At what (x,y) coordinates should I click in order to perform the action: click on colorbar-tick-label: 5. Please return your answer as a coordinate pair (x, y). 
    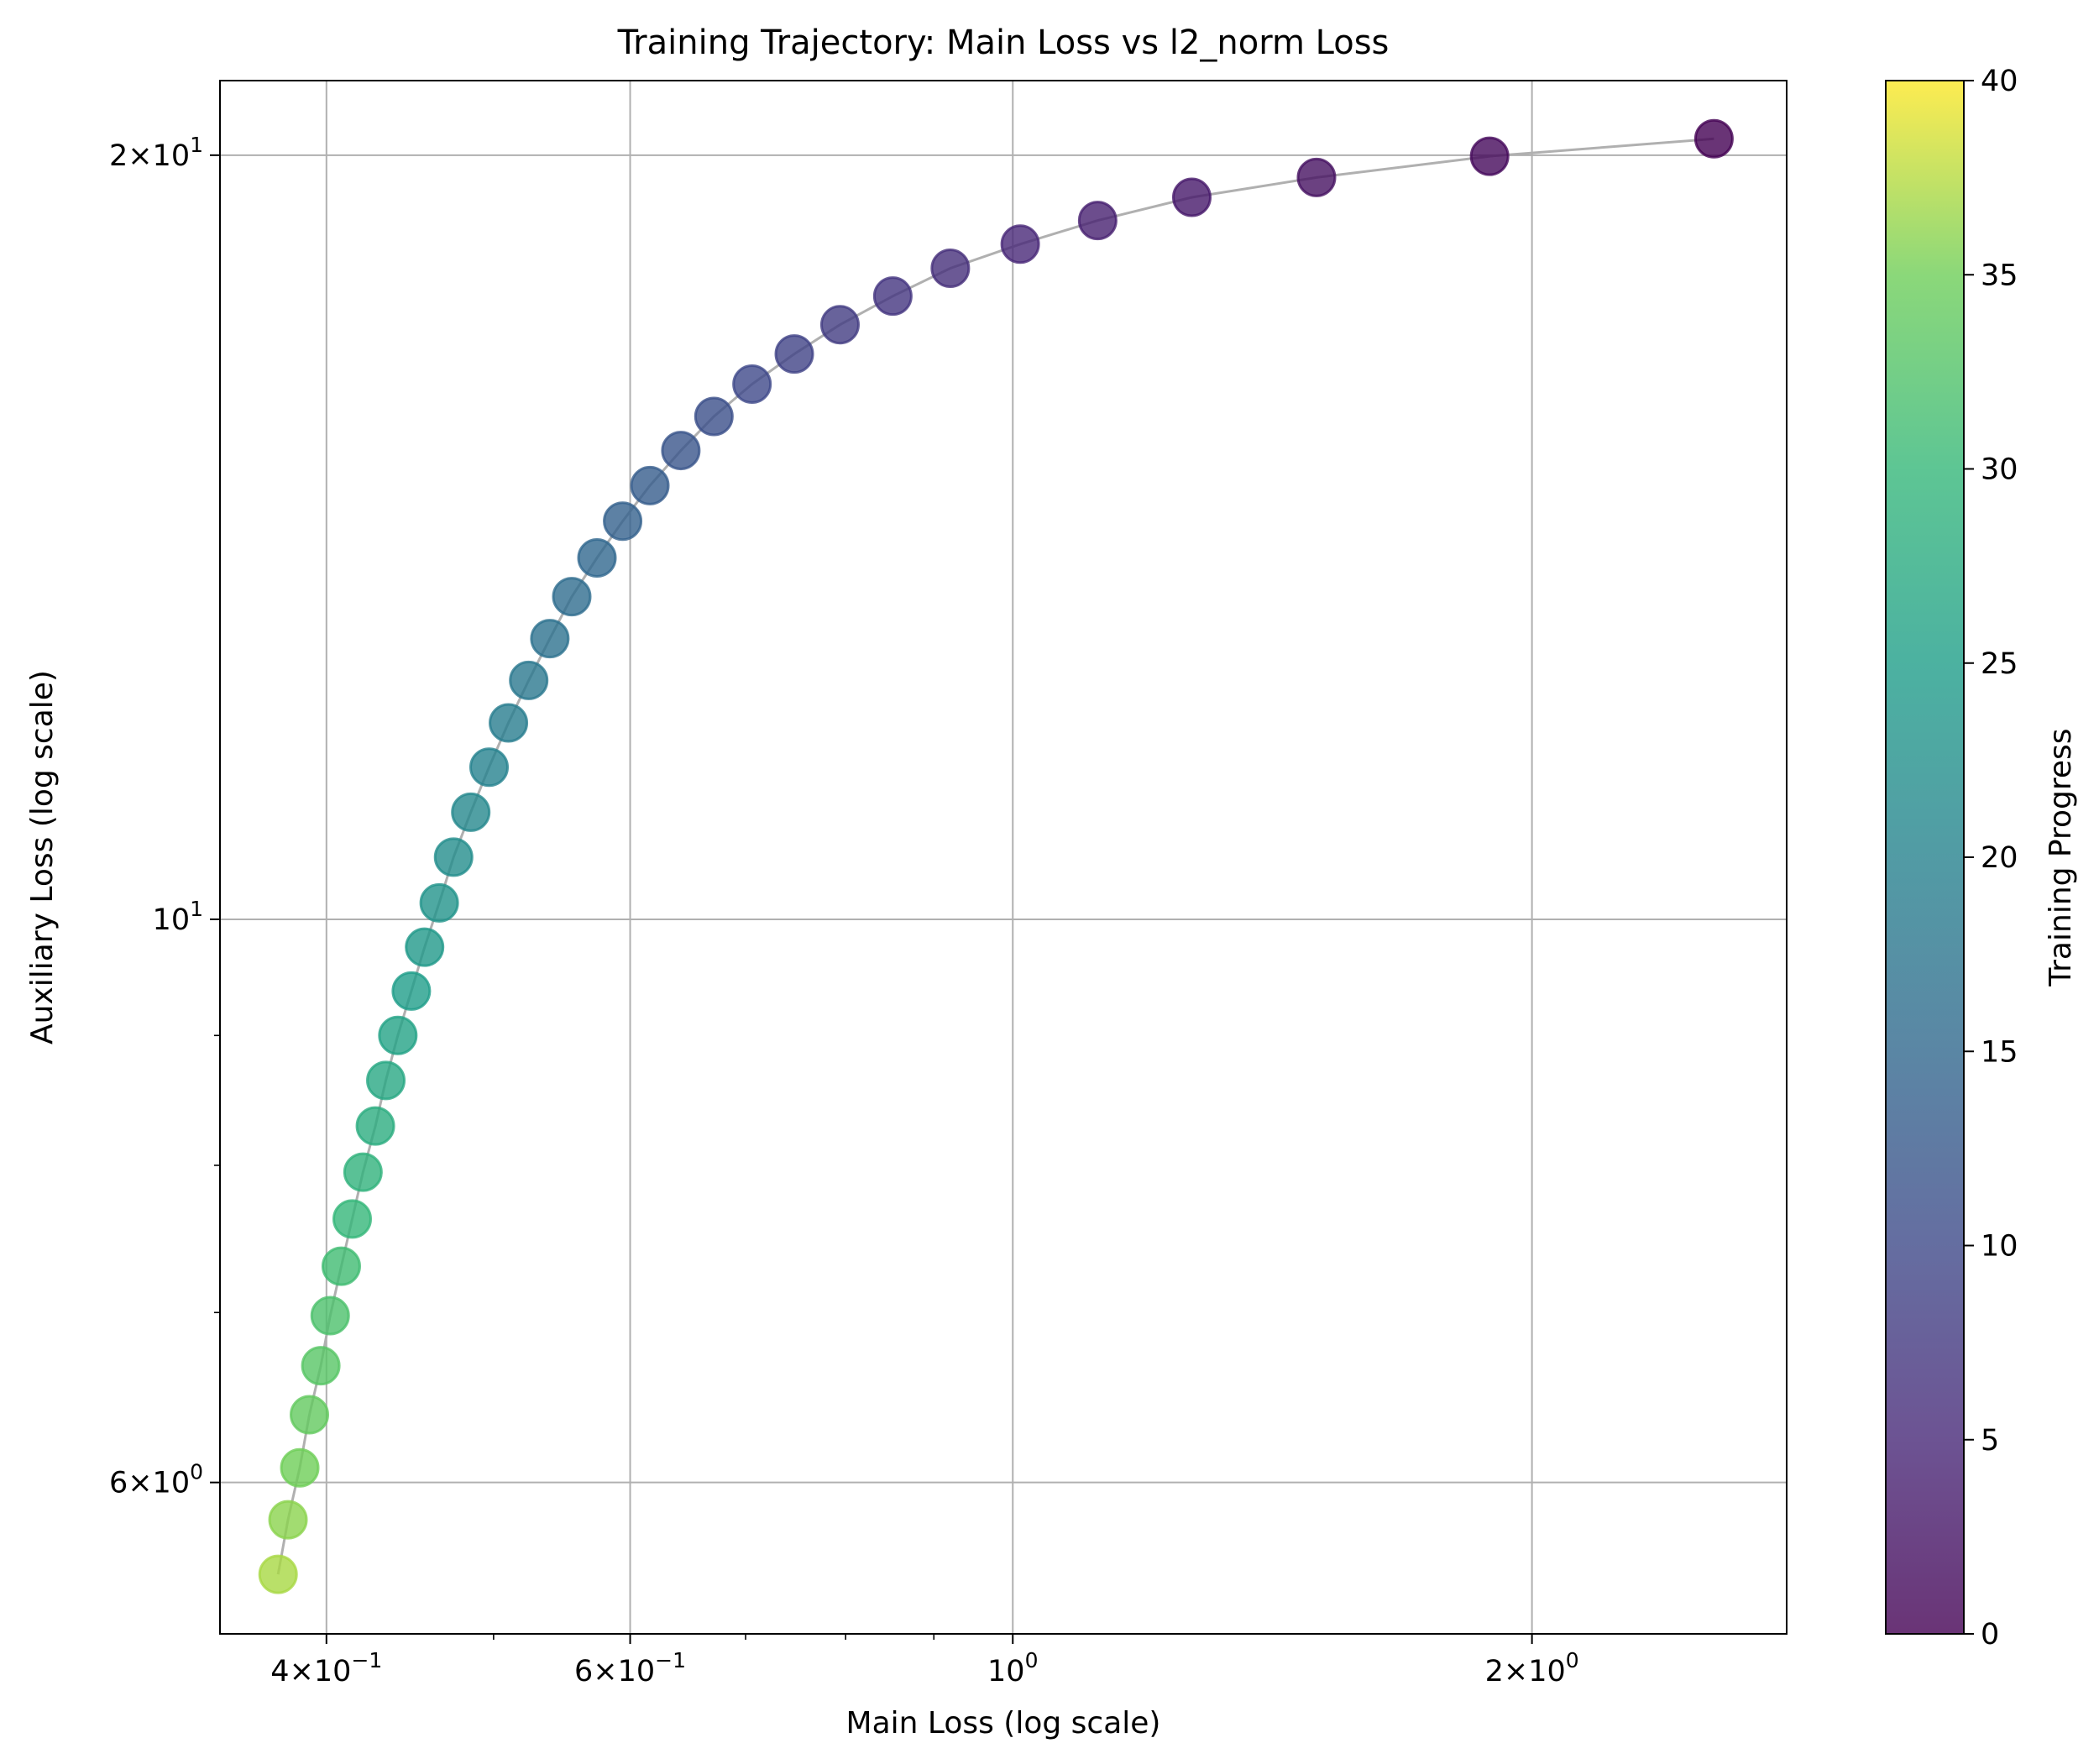
    Looking at the image, I should click on (1990, 1441).